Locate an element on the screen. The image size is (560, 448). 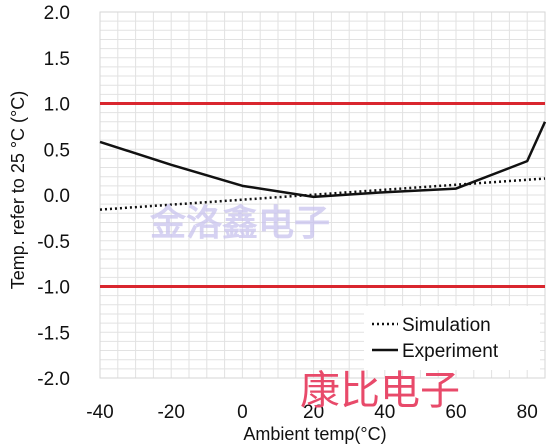
x-tick-label: -20 is located at coordinates (170, 412).